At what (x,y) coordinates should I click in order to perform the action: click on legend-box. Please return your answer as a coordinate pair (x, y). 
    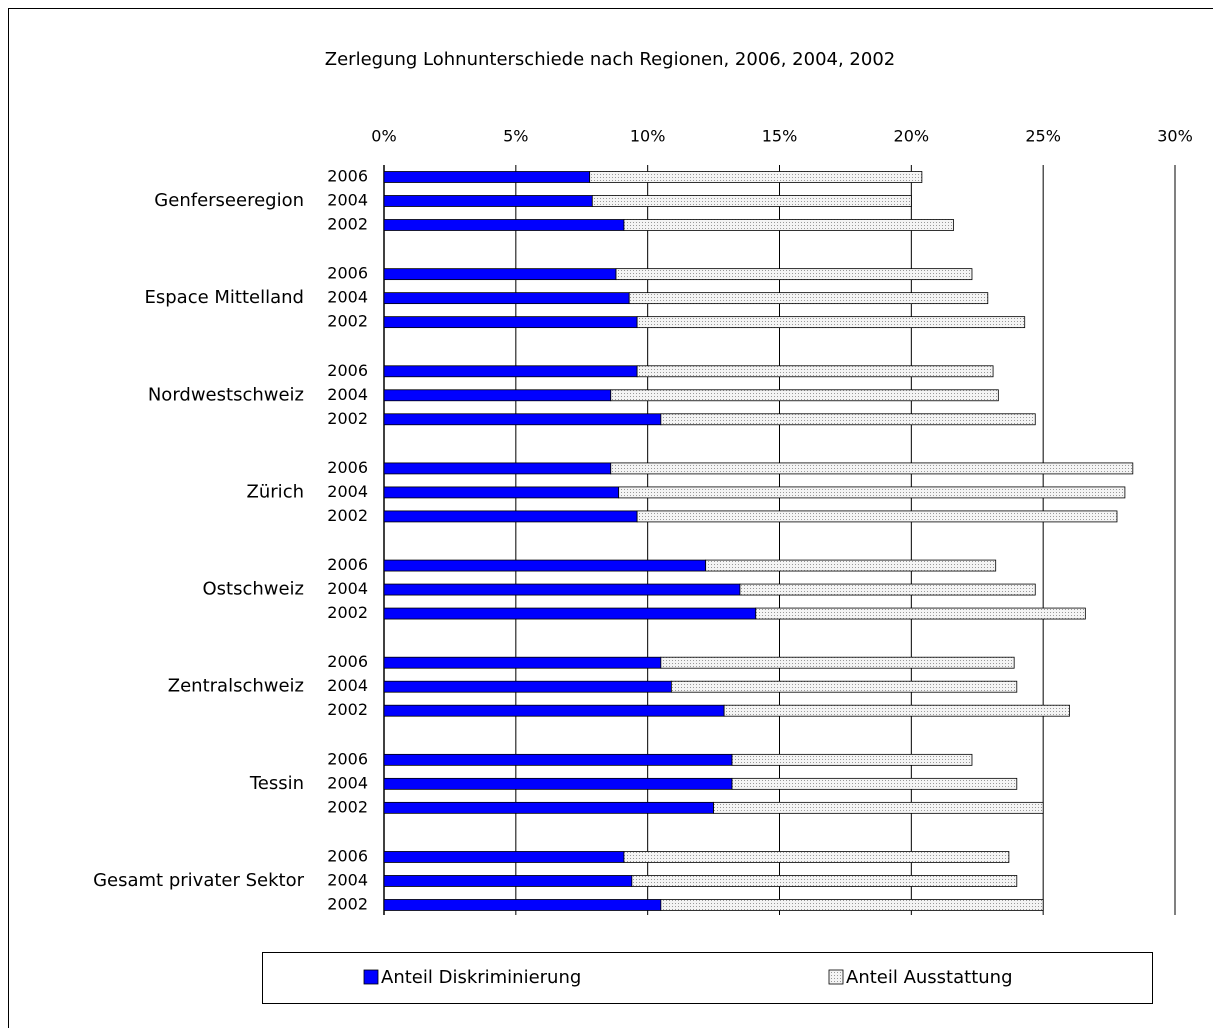
    Looking at the image, I should click on (707, 978).